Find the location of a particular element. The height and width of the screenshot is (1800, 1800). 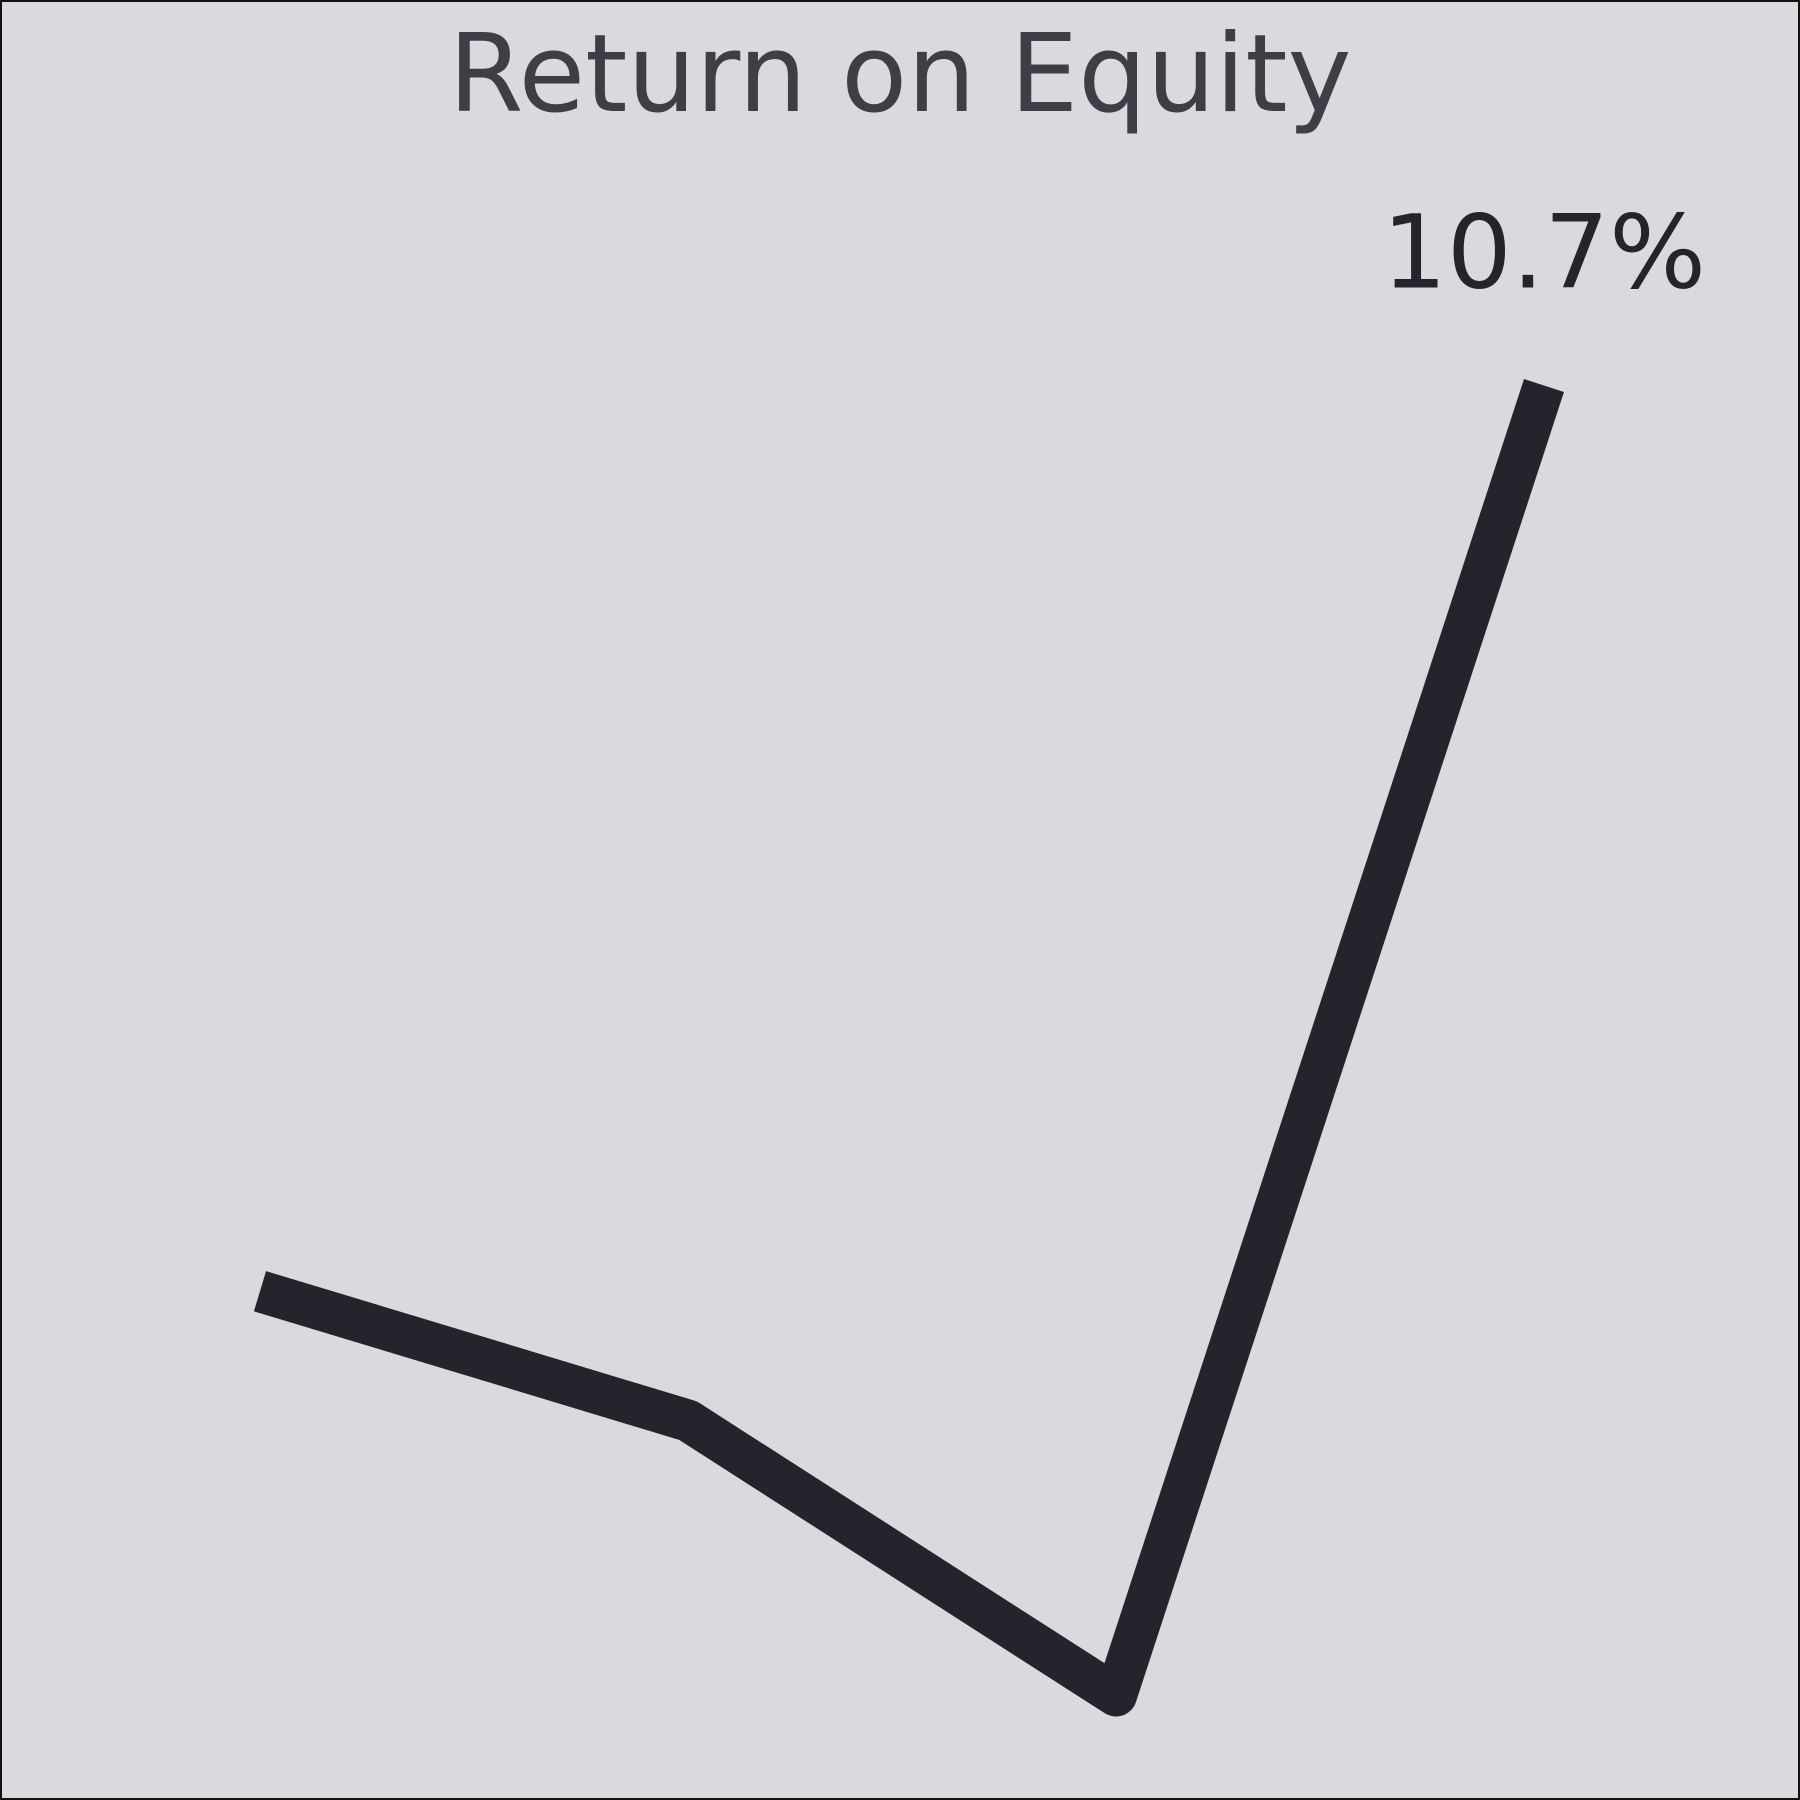

end-value-label: 10.7% is located at coordinates (1544, 253).